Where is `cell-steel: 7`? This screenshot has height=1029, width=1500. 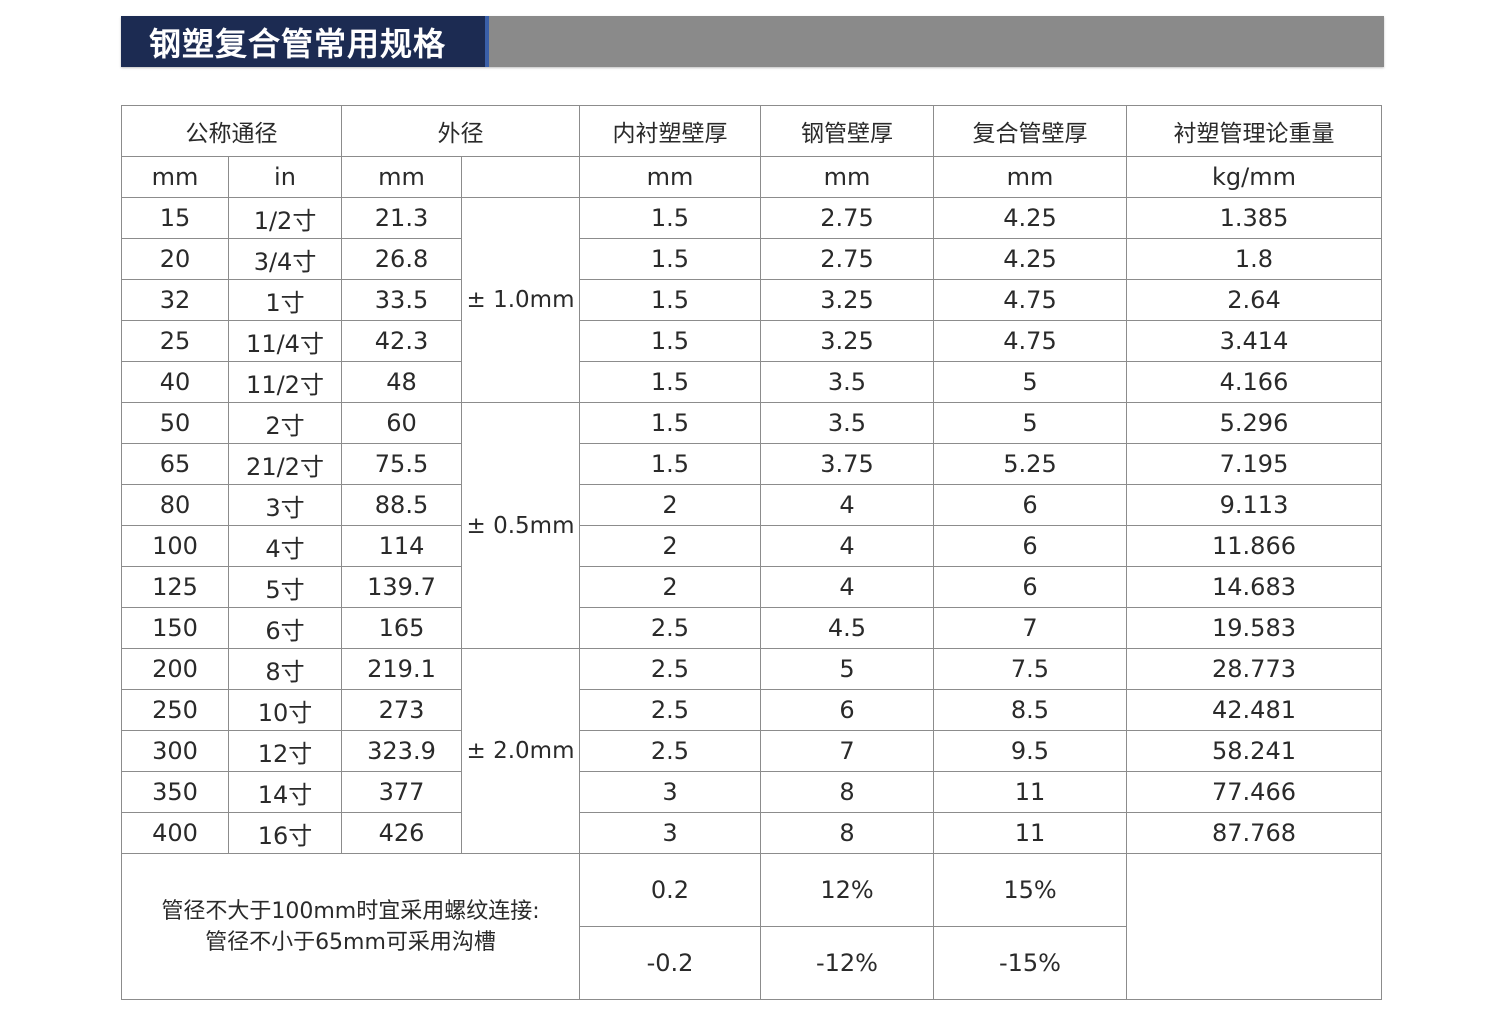
cell-steel: 7 is located at coordinates (847, 751).